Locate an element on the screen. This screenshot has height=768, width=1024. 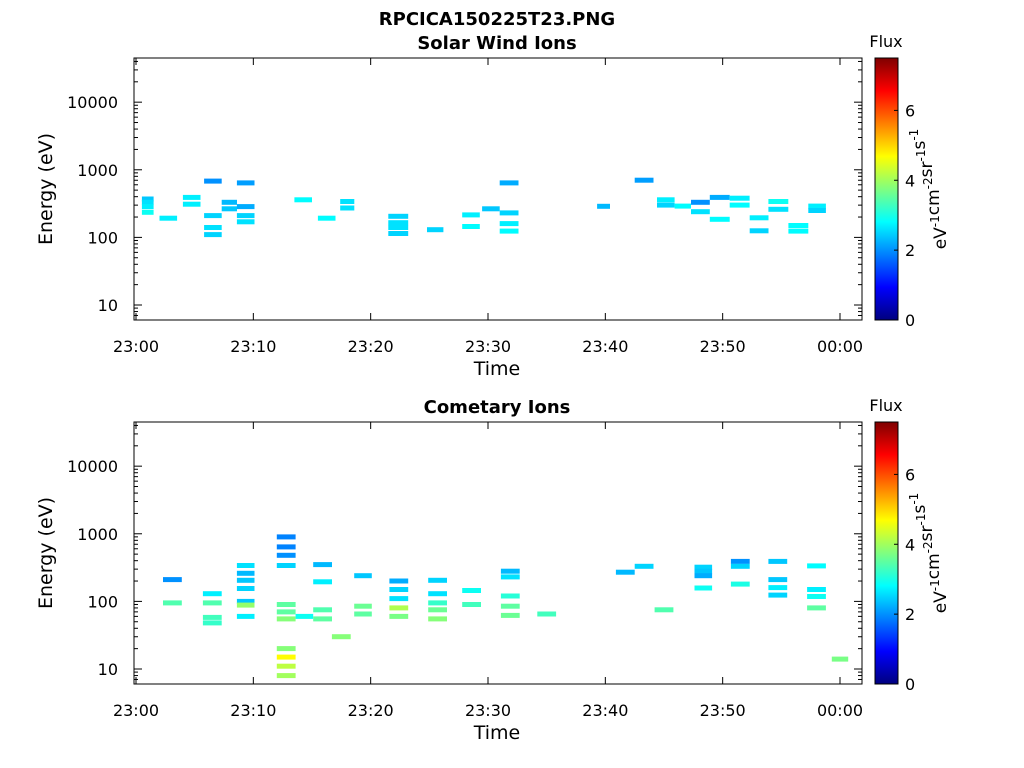
x-tick-label: 23:50 is located at coordinates (723, 710).